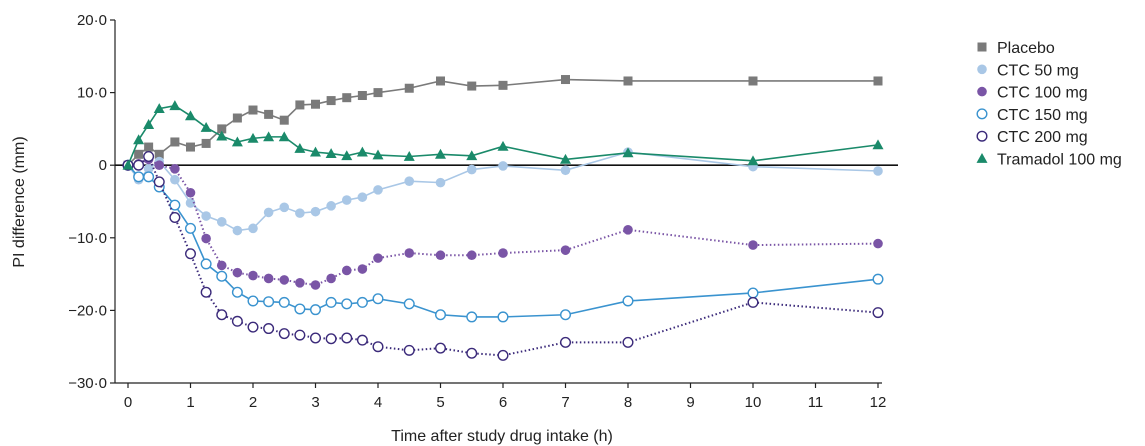  Describe the element at coordinates (503, 191) in the screenshot. I see `series-ctc-50-mg` at that location.